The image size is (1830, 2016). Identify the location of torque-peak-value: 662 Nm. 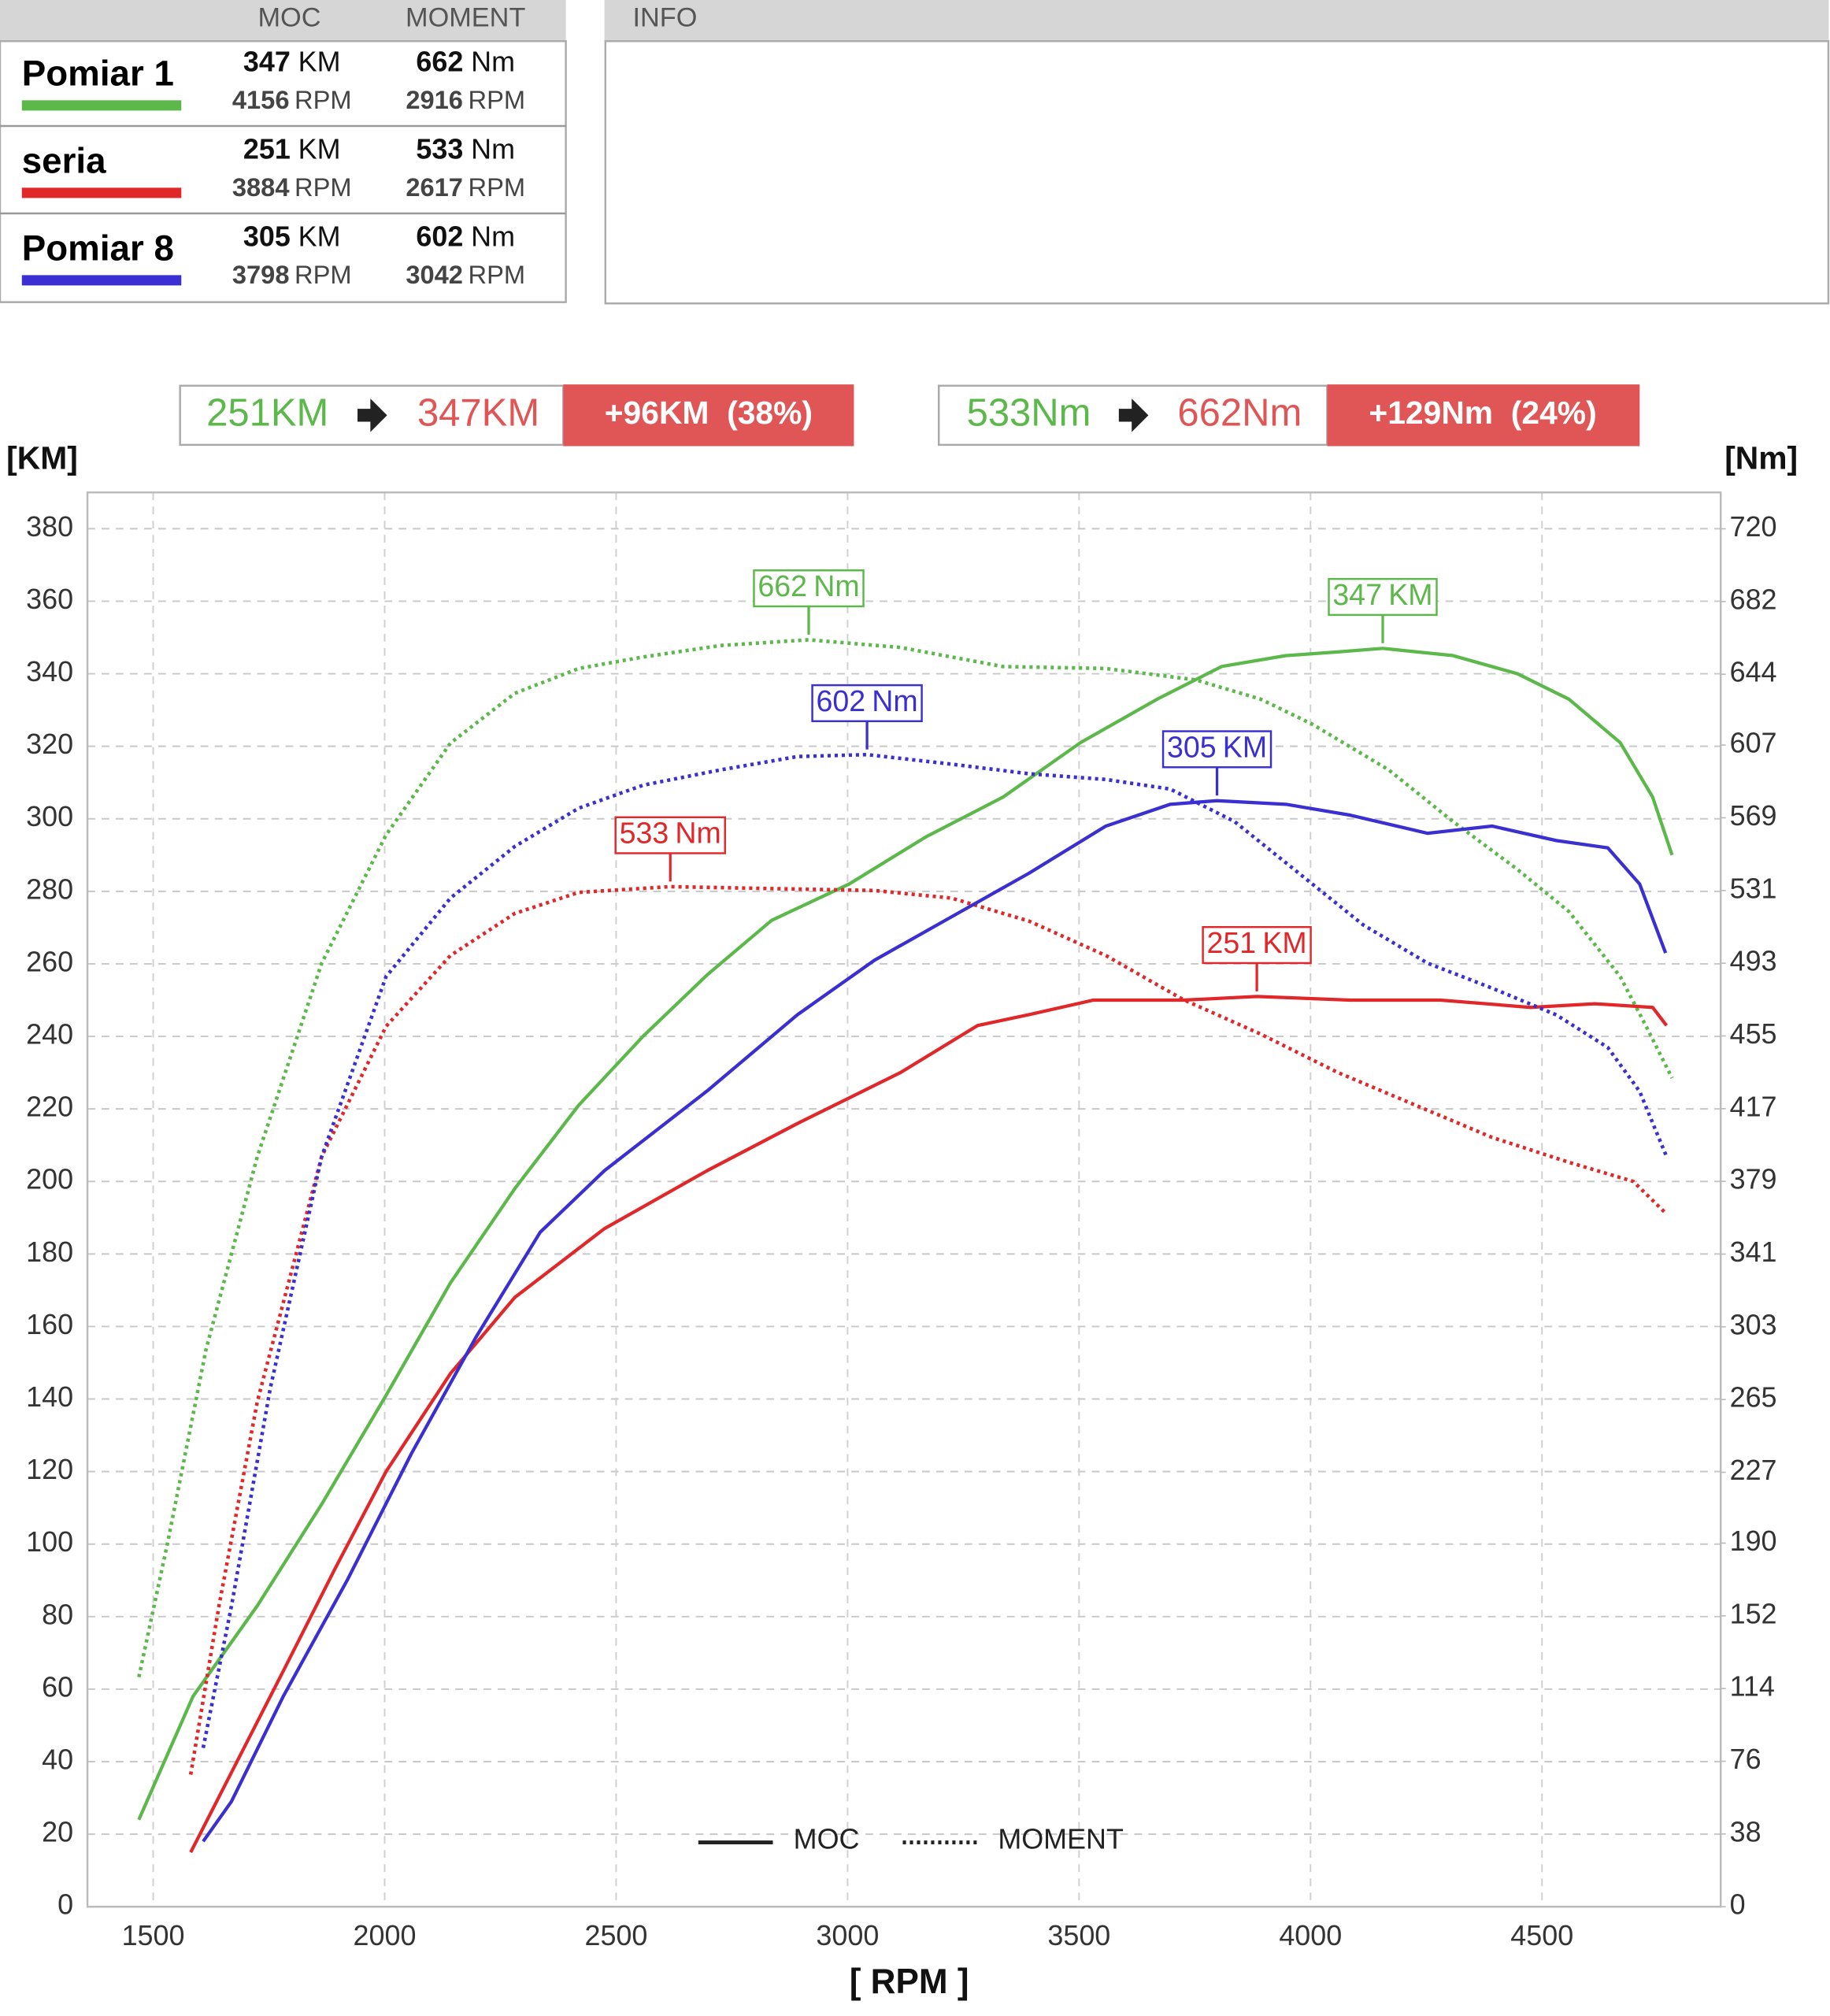
(465, 62).